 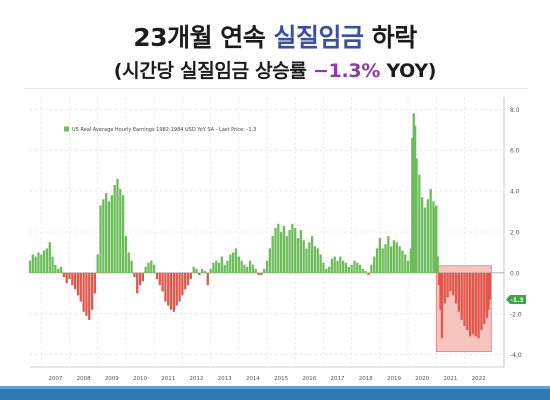 I want to click on headline-line-1: 23개월 연속 실질임금 하락, so click(x=275, y=36).